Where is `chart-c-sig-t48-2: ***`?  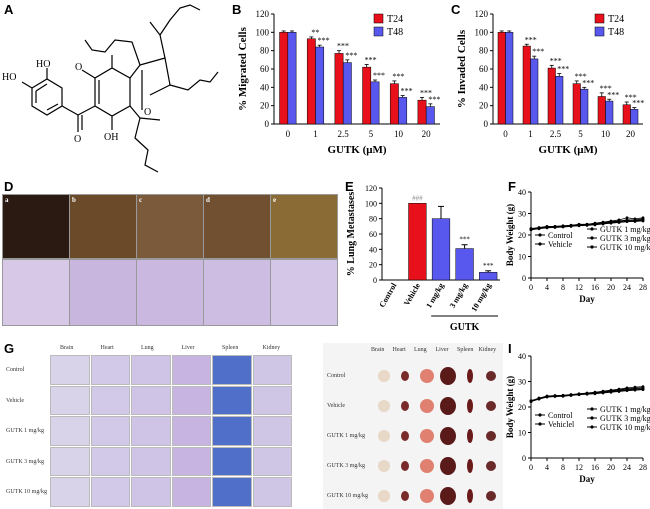 chart-c-sig-t48-2: *** is located at coordinates (563, 69).